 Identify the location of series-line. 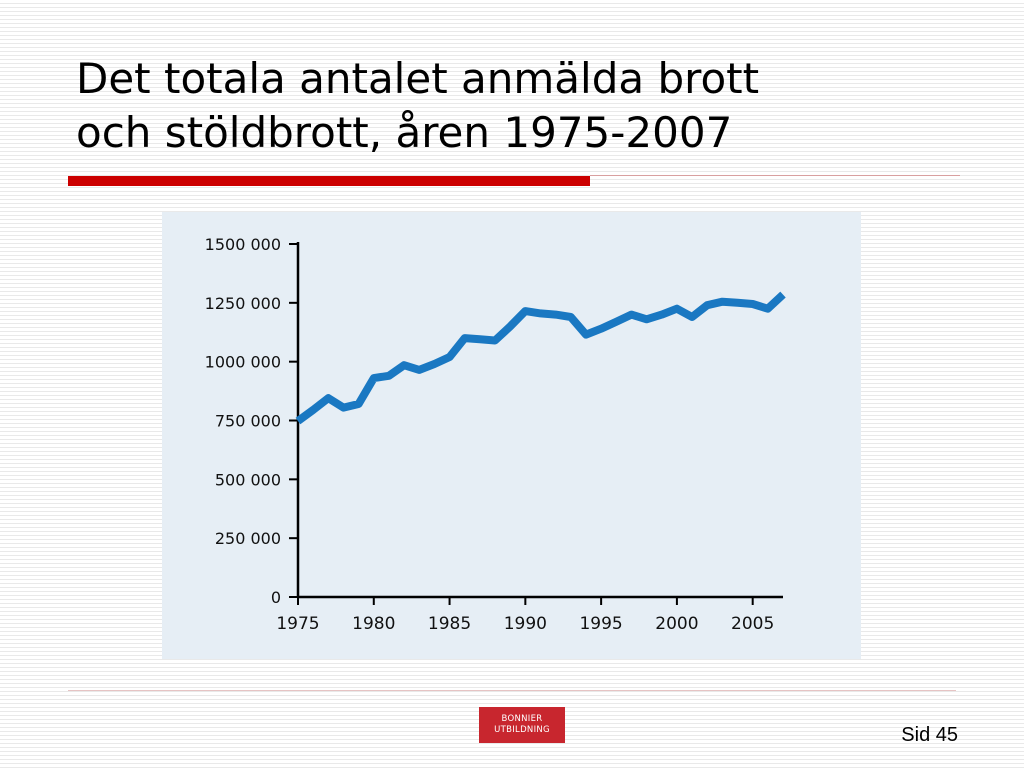
(540, 358).